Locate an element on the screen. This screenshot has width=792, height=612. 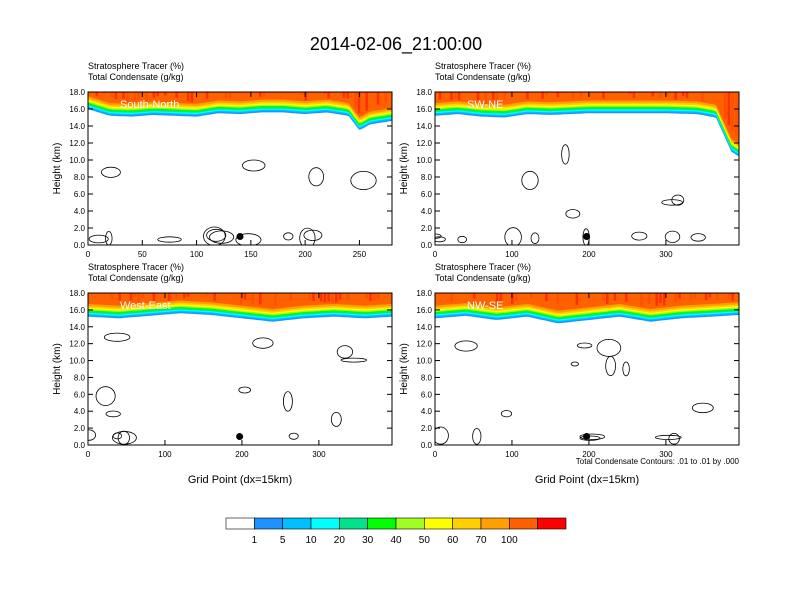
x-axis-label: Grid Point (dx=15km) is located at coordinates (240, 480).